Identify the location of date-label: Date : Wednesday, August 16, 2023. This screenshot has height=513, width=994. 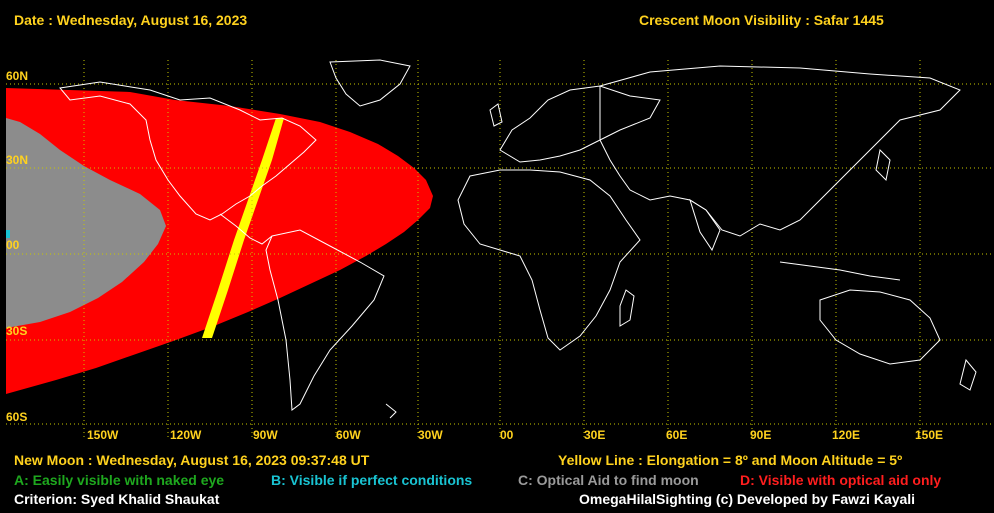
(131, 20).